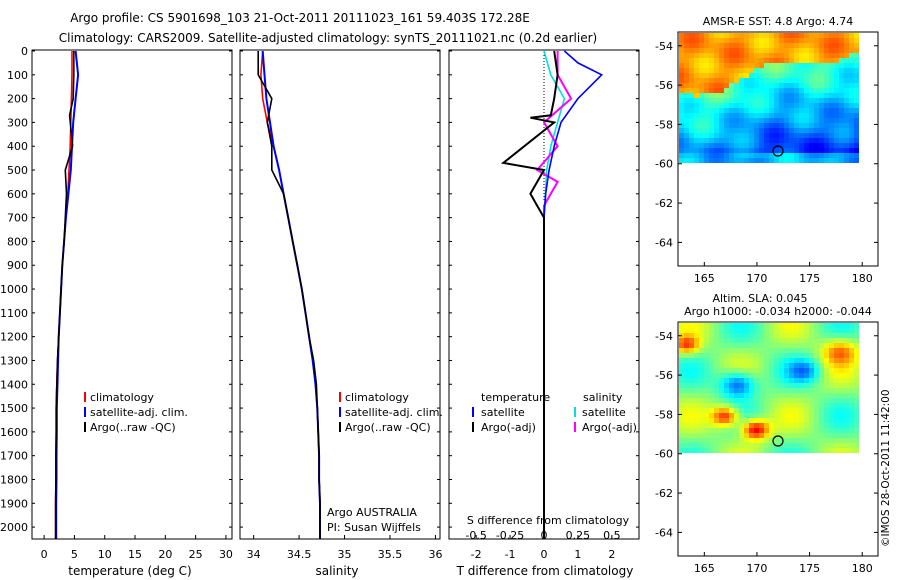  What do you see at coordinates (129, 571) in the screenshot?
I see `temperature-xlabel: temperature (deg C)` at bounding box center [129, 571].